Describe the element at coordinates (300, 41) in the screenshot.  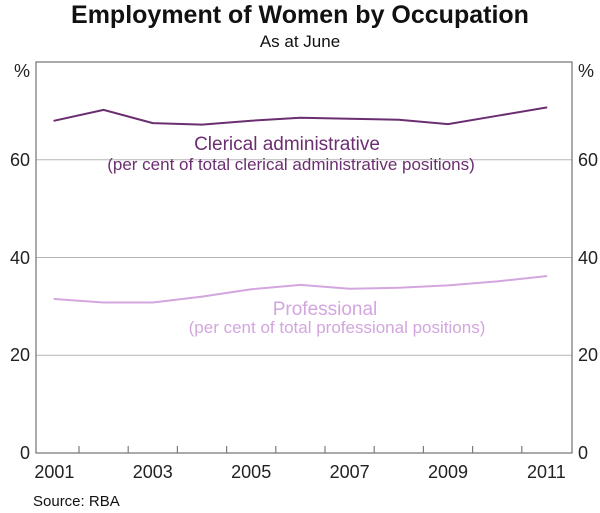
I see `chart-subtitle: As at June` at that location.